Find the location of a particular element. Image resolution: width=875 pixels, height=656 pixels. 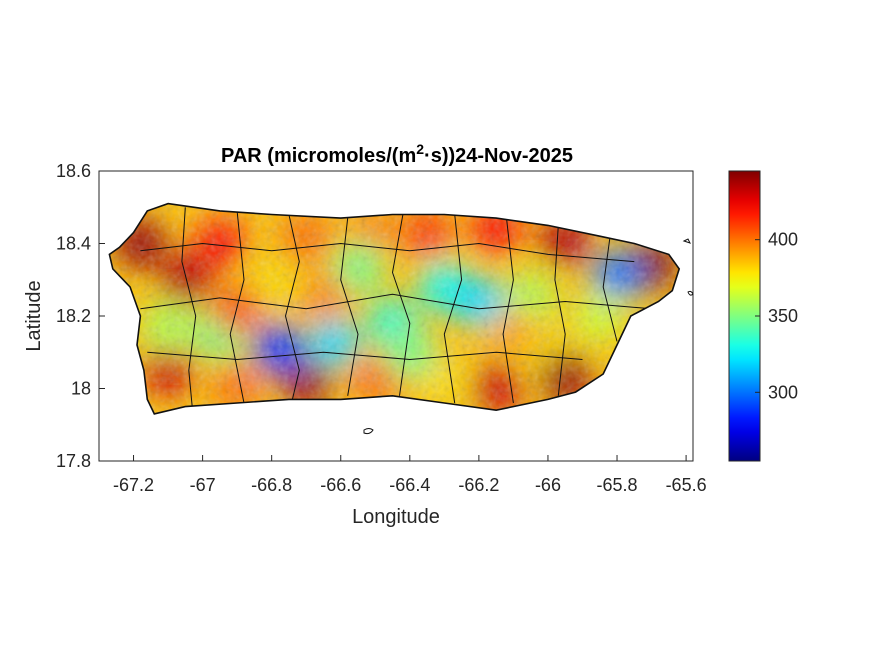

x-tick-label: -66.8 is located at coordinates (271, 485).